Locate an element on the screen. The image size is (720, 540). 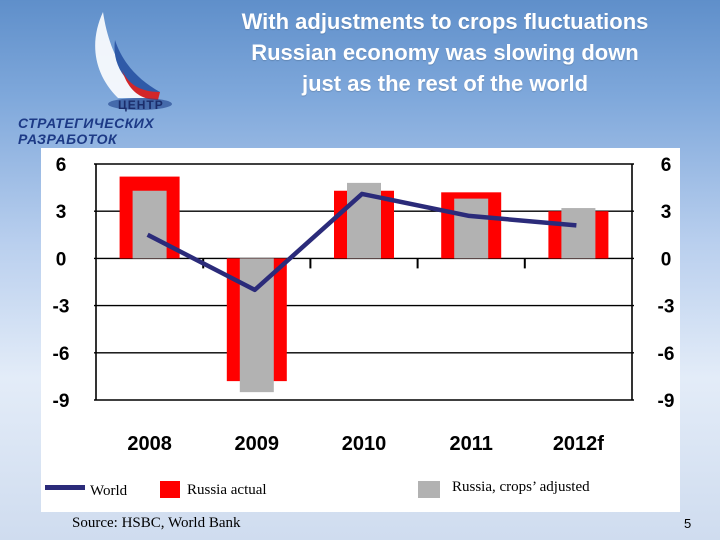
y-tick-label-left: -9 is located at coordinates (61, 401).